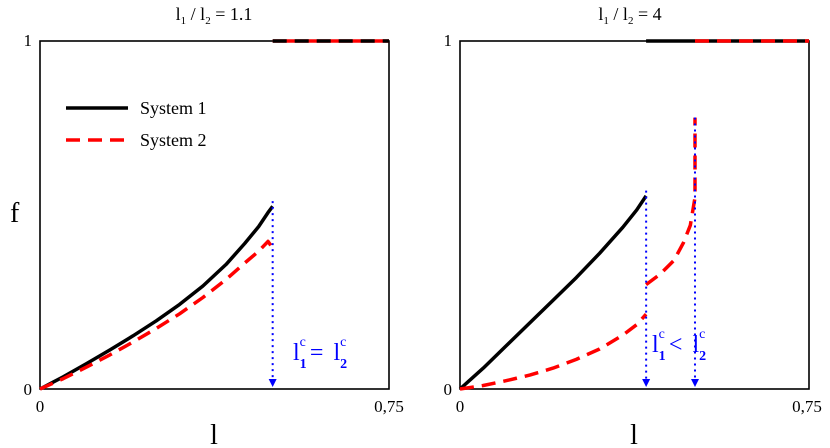 Image resolution: width=830 pixels, height=448 pixels. Describe the element at coordinates (629, 15) in the screenshot. I see `panel-title: l1 / l2 = 4` at that location.